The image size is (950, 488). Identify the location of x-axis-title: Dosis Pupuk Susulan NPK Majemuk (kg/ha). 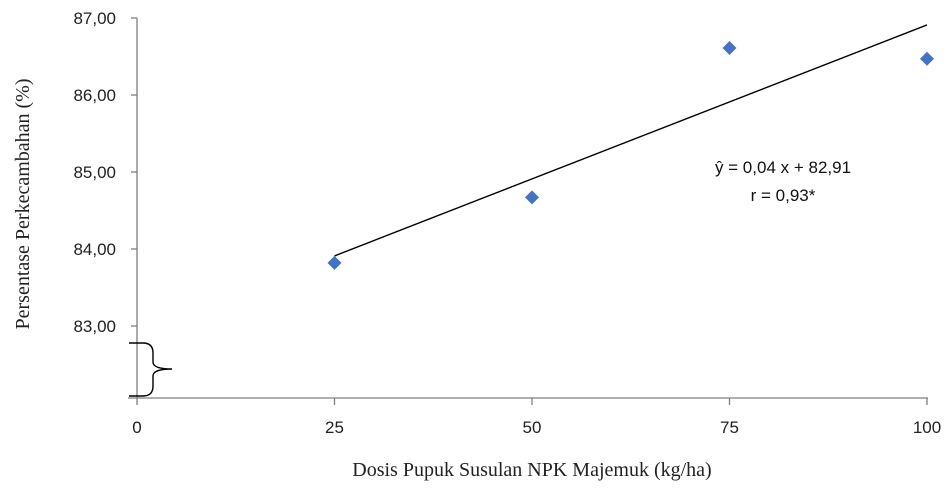
(531, 470).